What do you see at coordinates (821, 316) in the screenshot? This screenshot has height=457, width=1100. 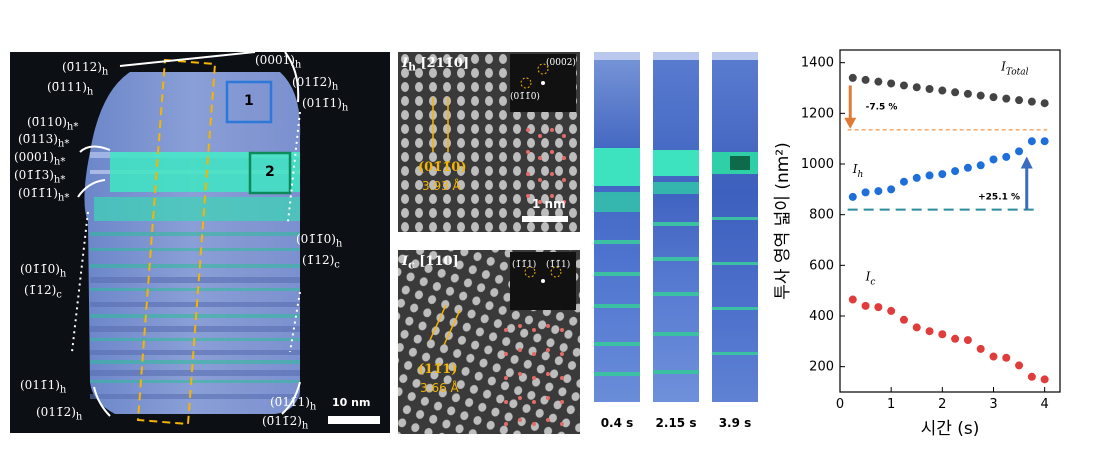 I see `y-tick-label: 400` at bounding box center [821, 316].